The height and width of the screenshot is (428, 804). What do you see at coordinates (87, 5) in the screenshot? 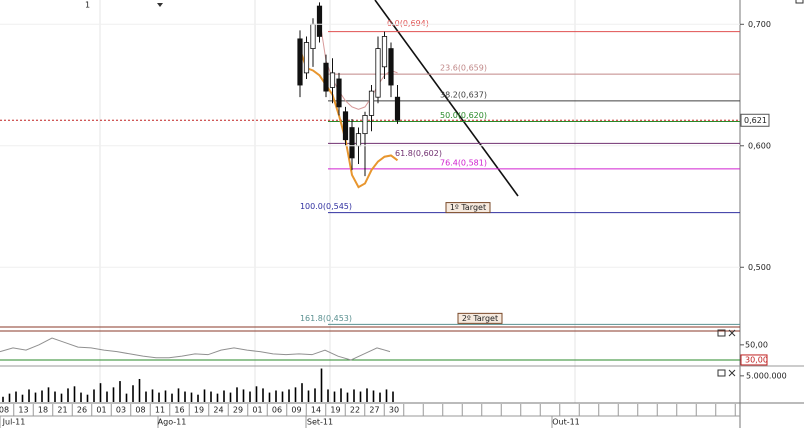
I see `header-text: 1` at bounding box center [87, 5].